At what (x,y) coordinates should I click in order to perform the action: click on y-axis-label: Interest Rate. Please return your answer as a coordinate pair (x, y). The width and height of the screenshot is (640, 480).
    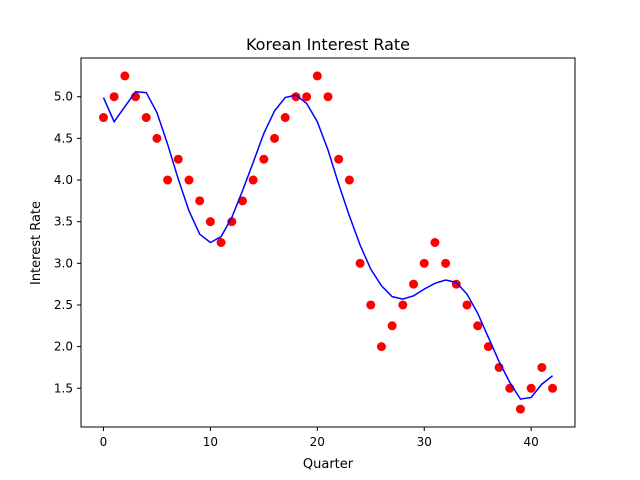
    Looking at the image, I should click on (36, 243).